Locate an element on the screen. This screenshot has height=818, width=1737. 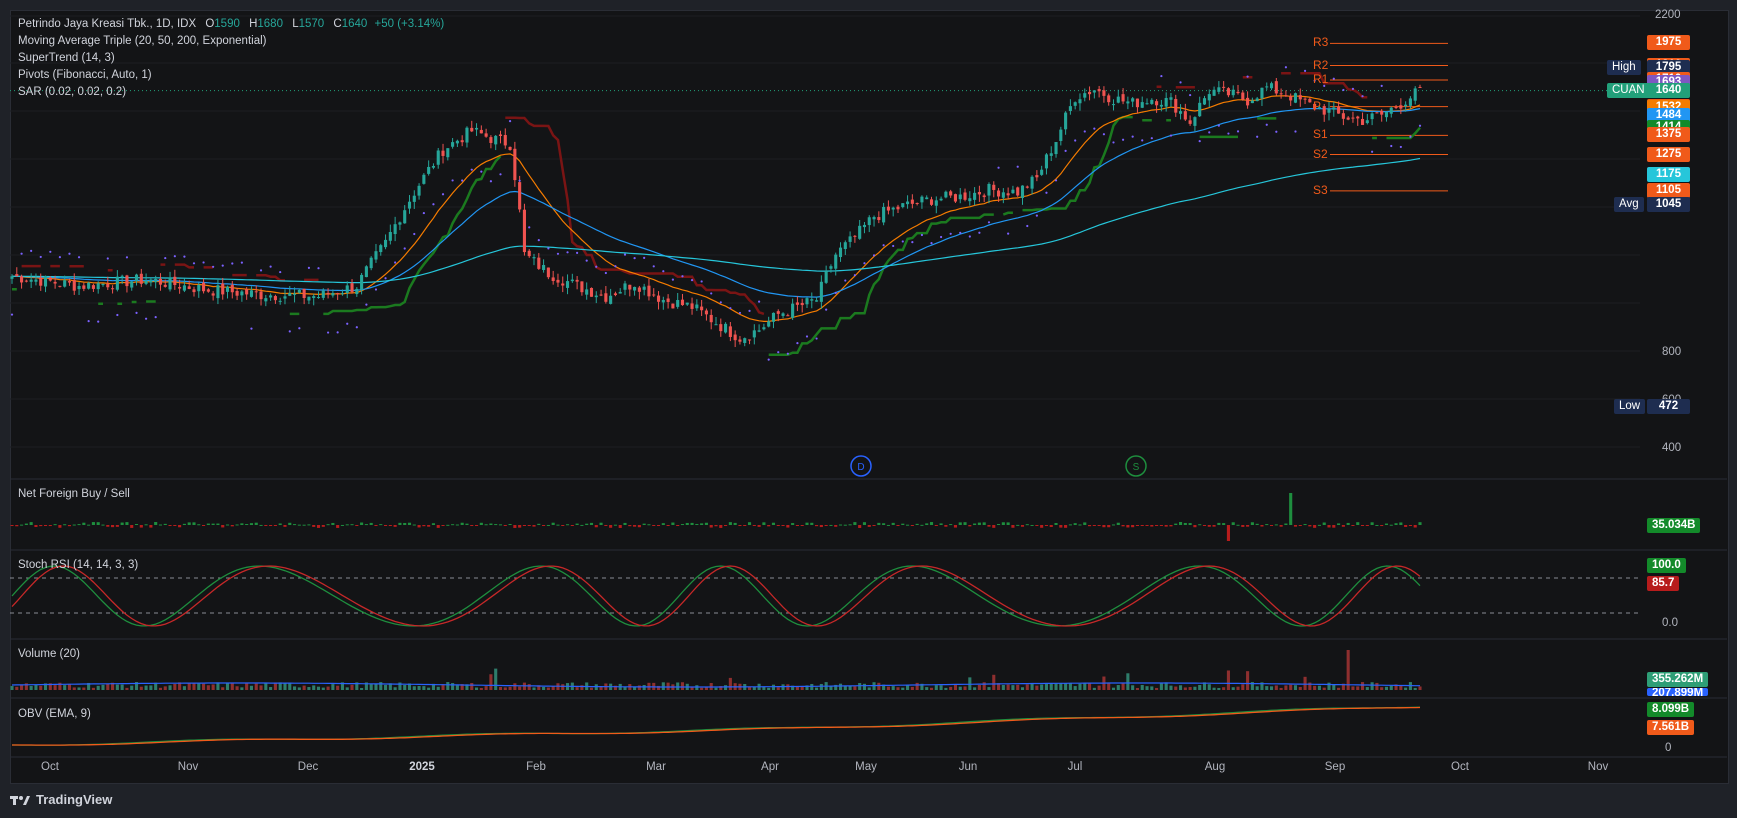
price-tag: 1975 is located at coordinates (1668, 42).